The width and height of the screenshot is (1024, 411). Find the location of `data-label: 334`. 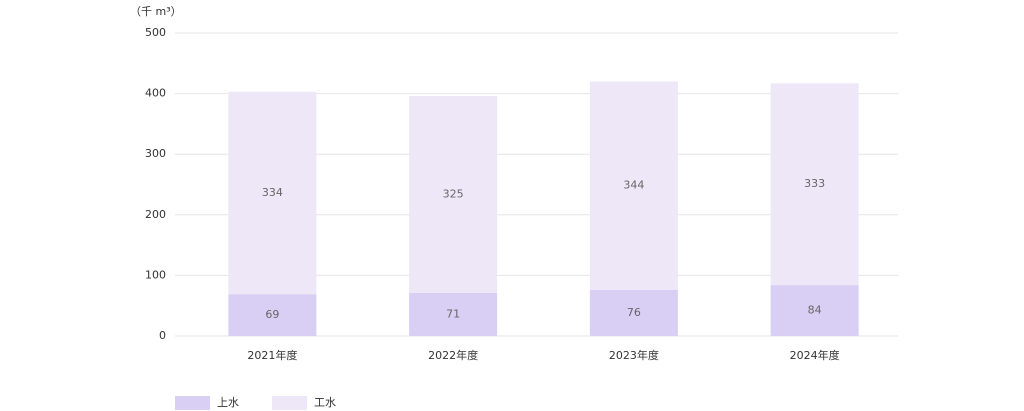

data-label: 334 is located at coordinates (272, 192).